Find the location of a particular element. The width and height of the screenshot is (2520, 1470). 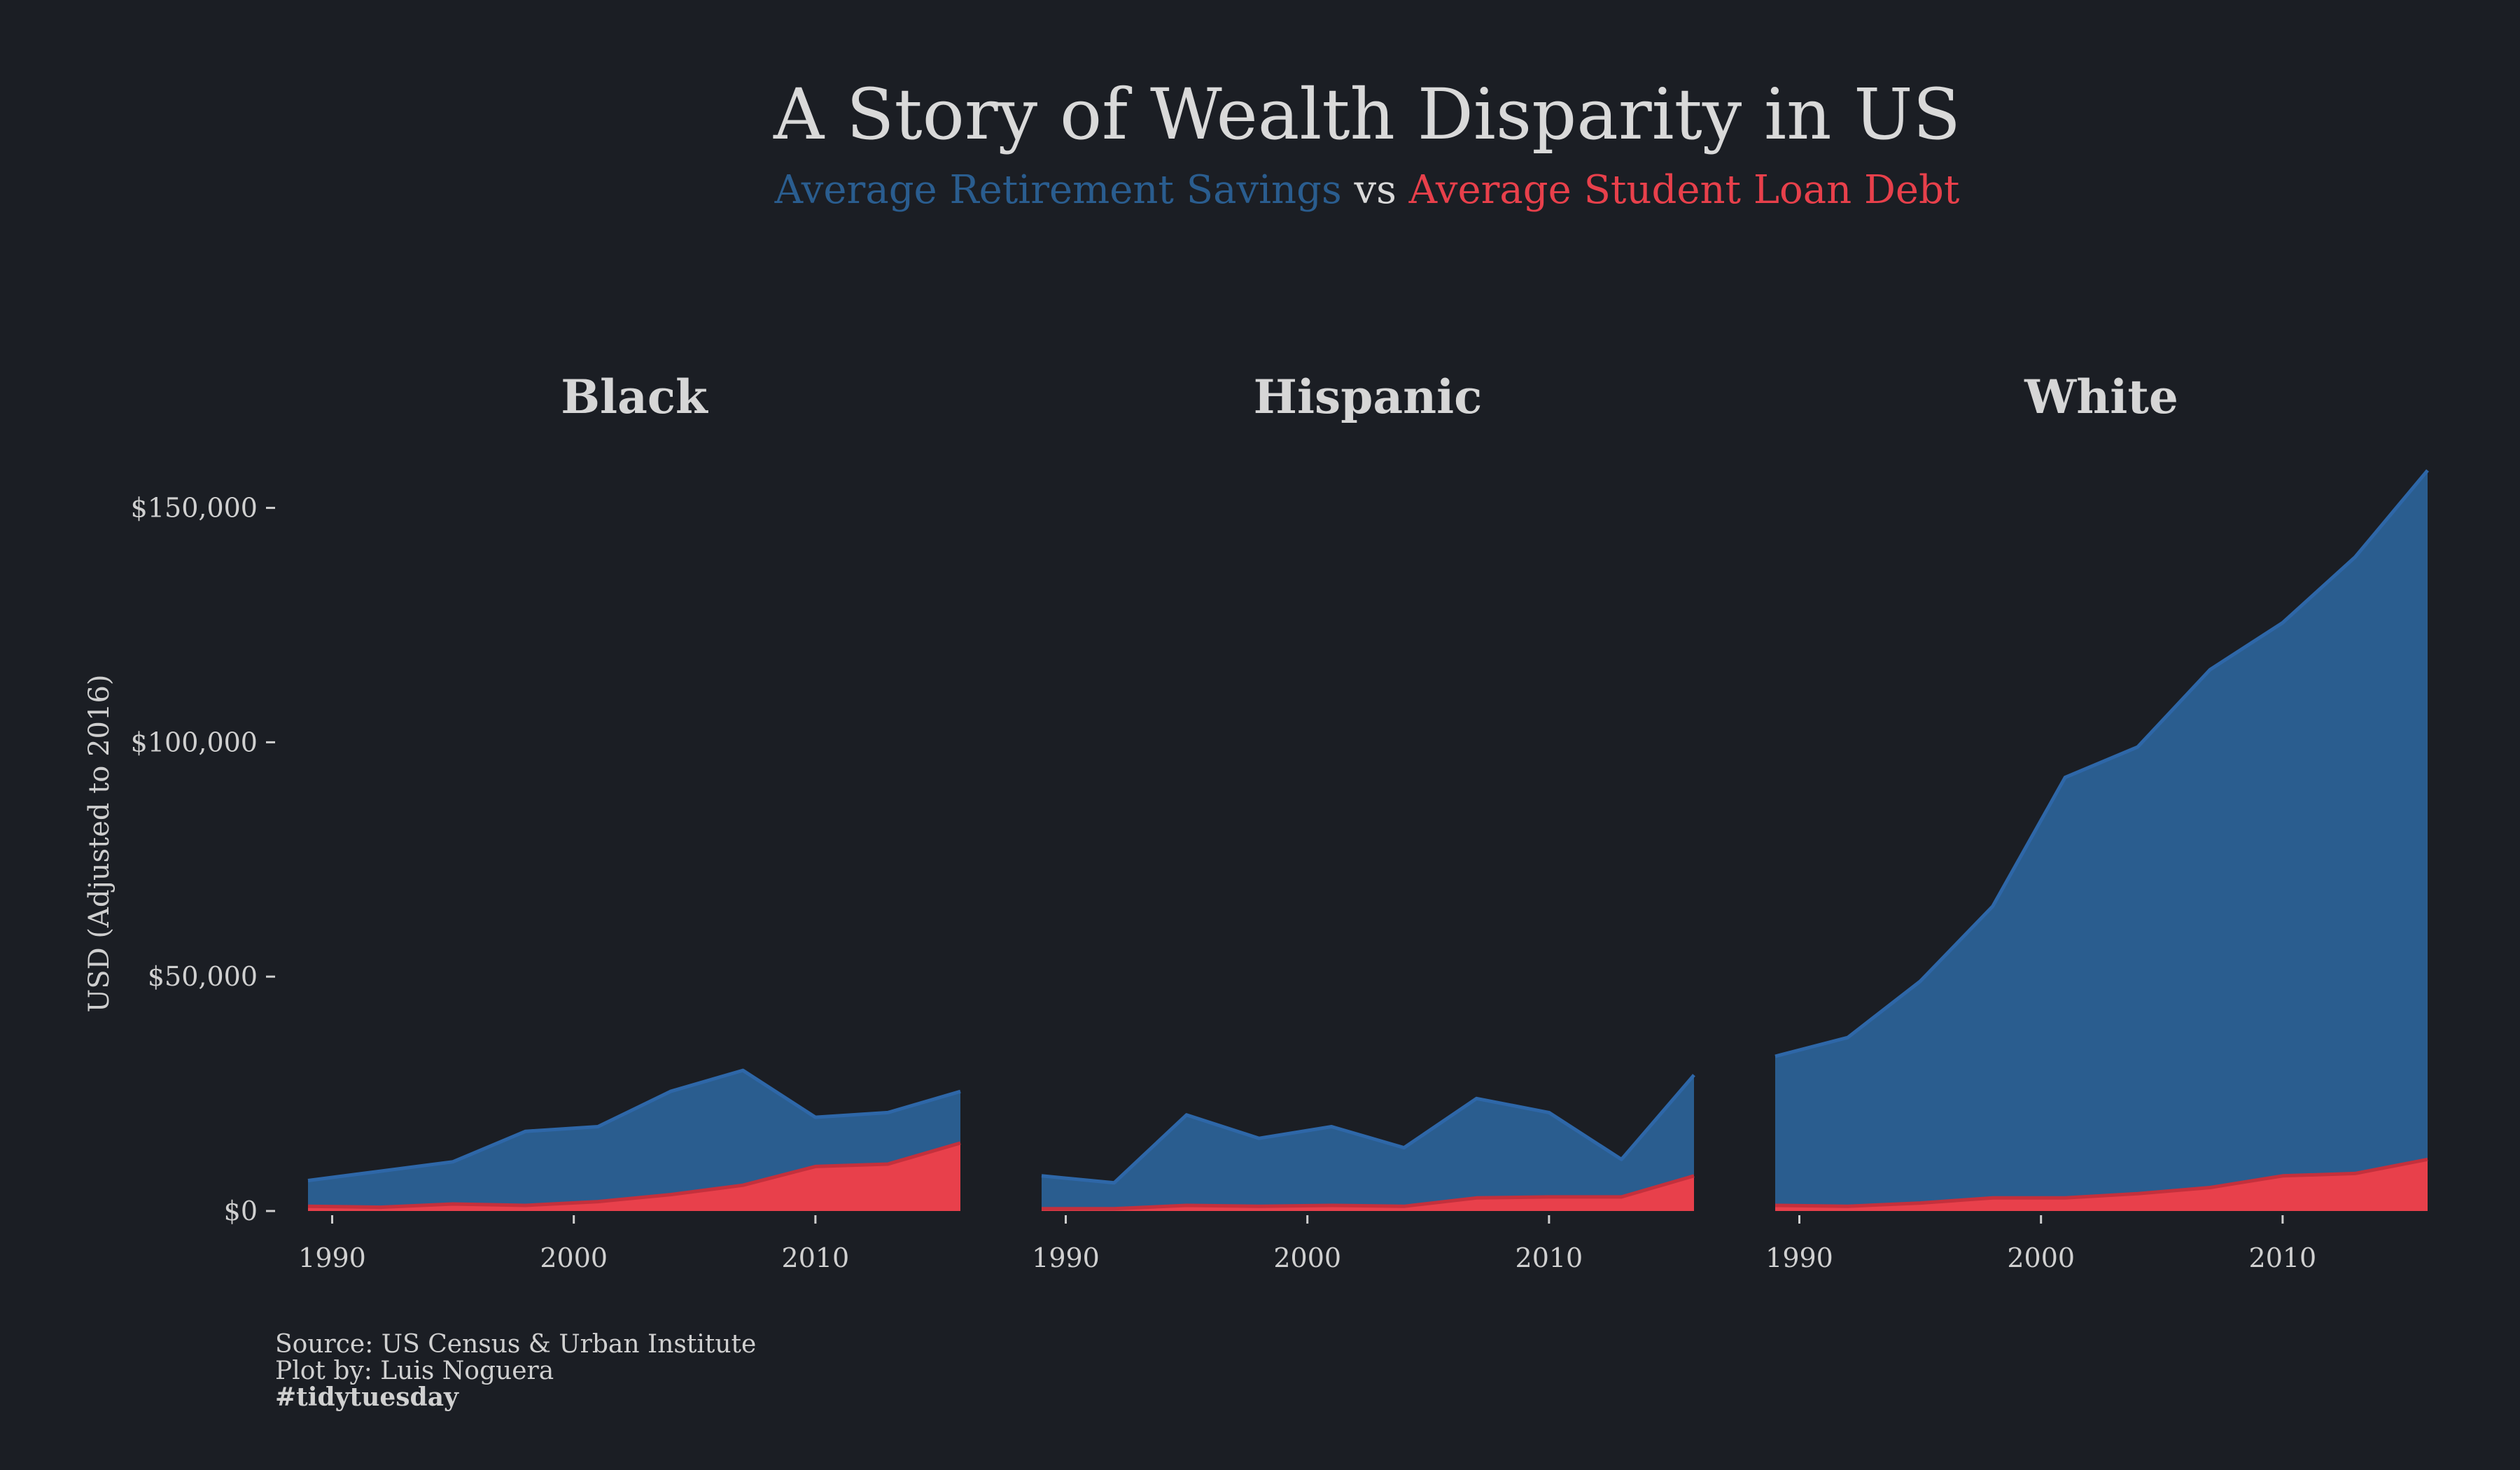

chart-title: A Story of Wealth Disparity in US is located at coordinates (1367, 114).